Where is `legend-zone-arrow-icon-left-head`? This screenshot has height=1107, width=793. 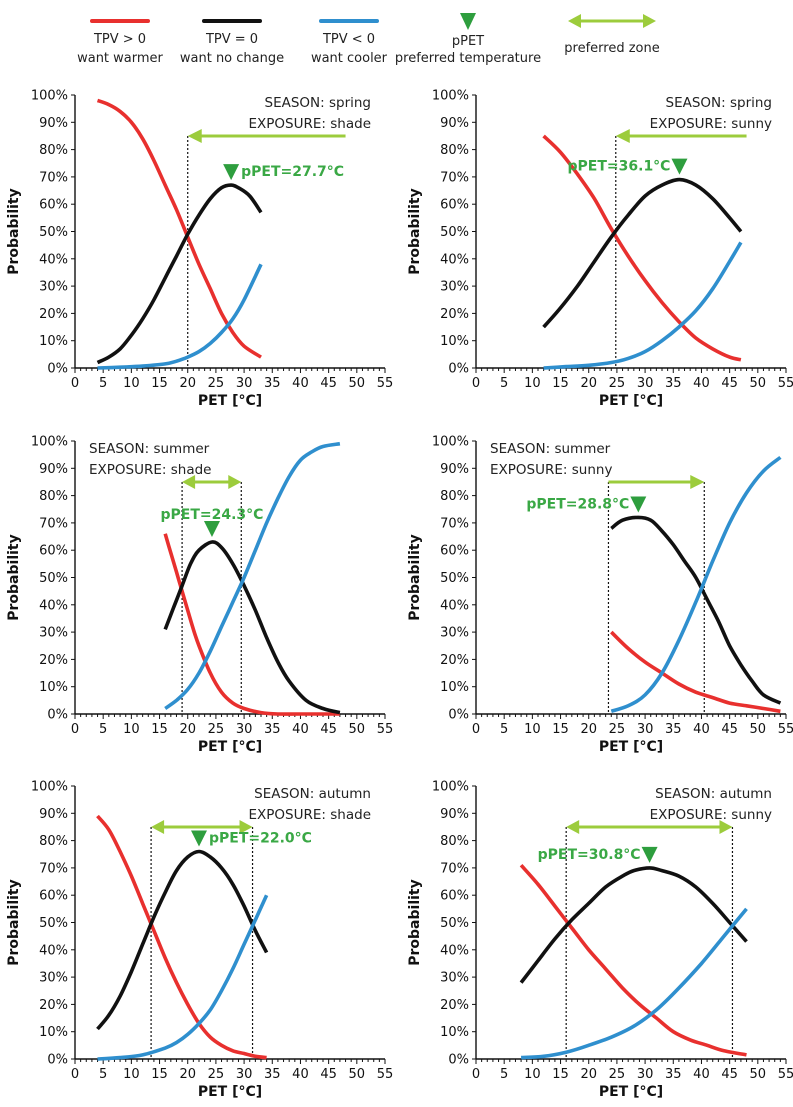 legend-zone-arrow-icon-left-head is located at coordinates (574, 21).